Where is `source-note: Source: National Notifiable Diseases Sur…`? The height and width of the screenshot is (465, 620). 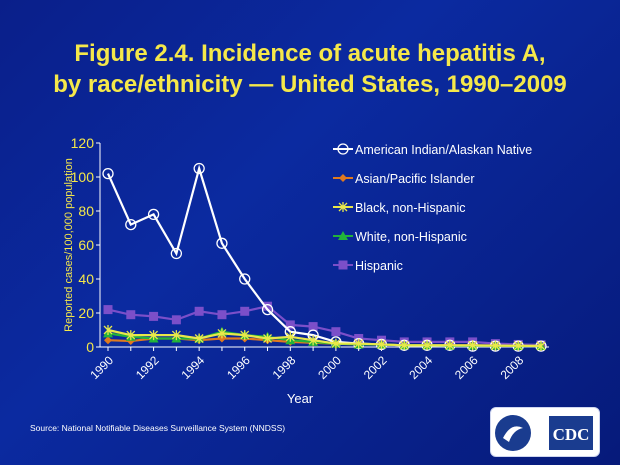
source-note: Source: National Notifiable Diseases Sur… is located at coordinates (158, 428).